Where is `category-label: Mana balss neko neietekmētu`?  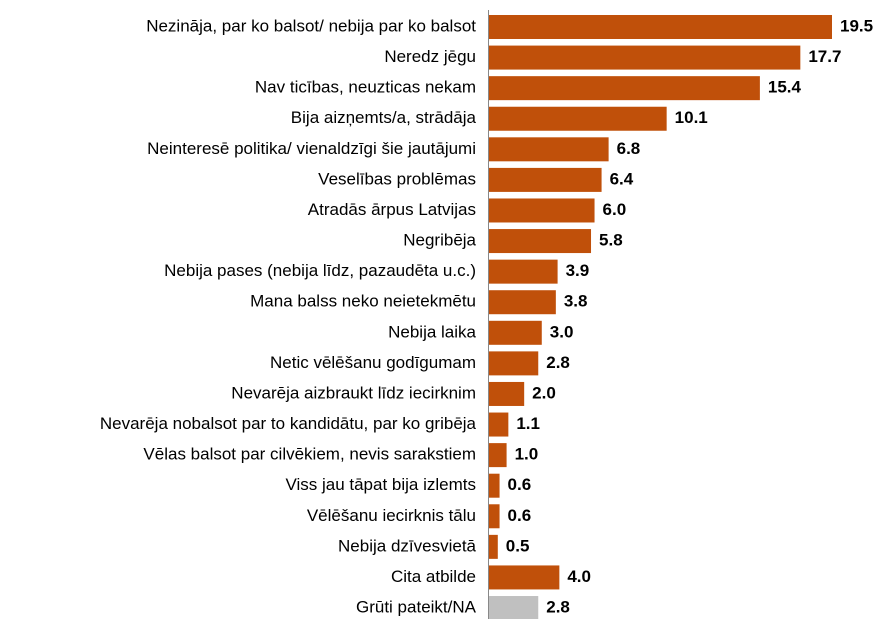 category-label: Mana balss neko neietekmētu is located at coordinates (363, 301).